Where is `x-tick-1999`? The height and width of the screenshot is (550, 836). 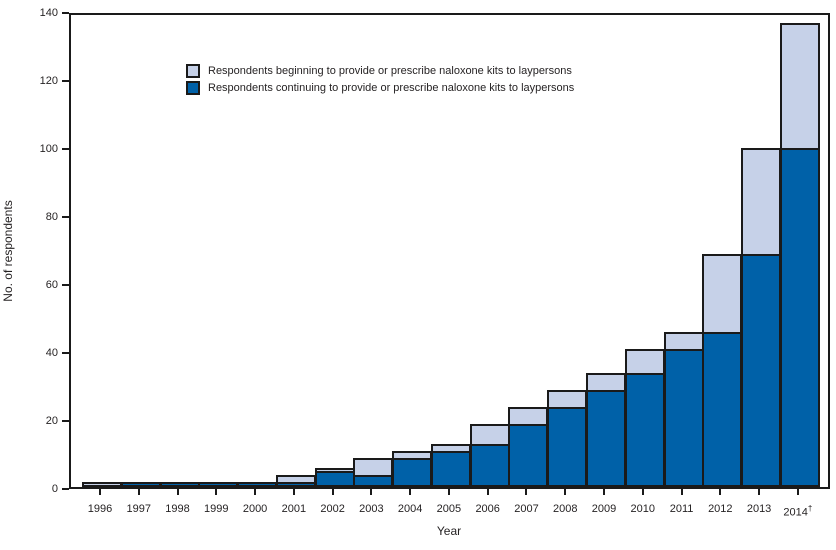 x-tick-1999 is located at coordinates (216, 492).